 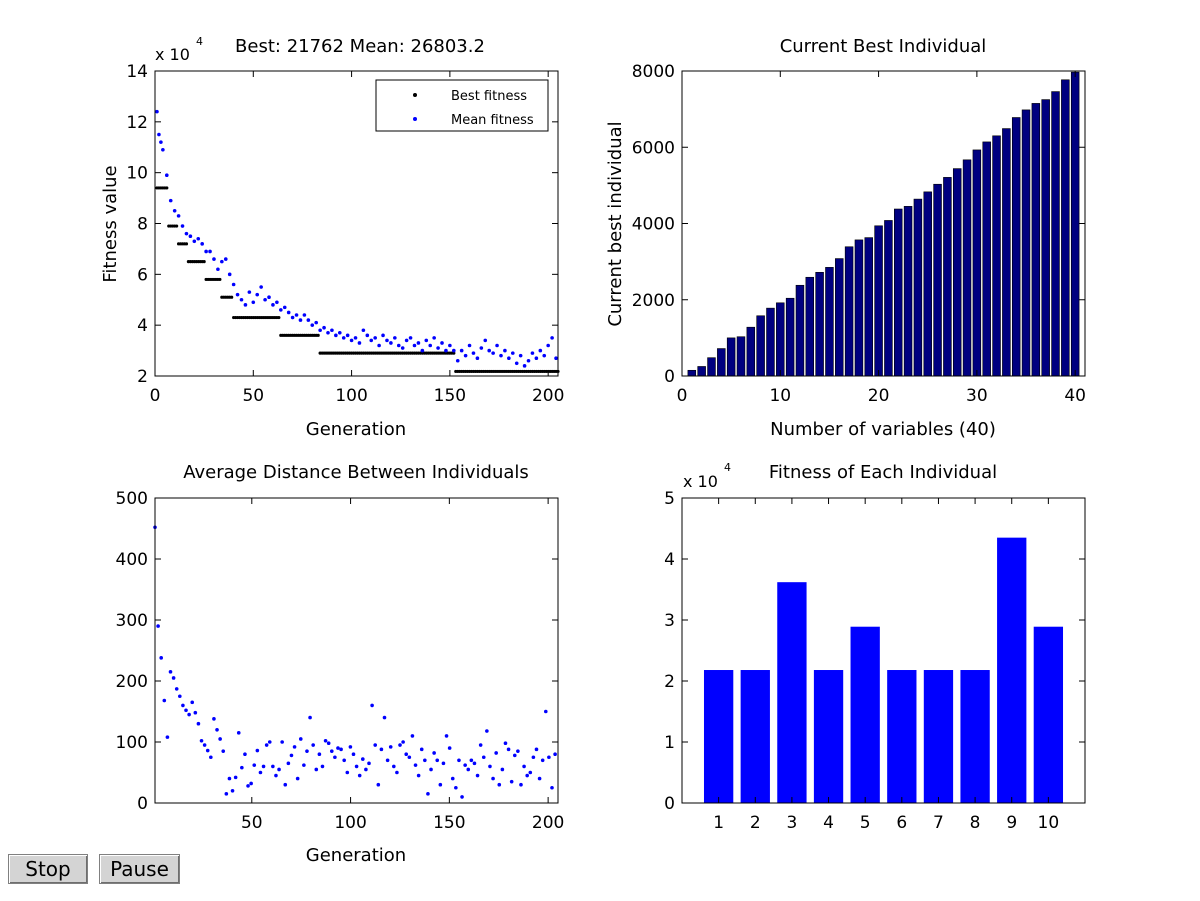 What do you see at coordinates (415, 119) in the screenshot?
I see `legend-mean-marker` at bounding box center [415, 119].